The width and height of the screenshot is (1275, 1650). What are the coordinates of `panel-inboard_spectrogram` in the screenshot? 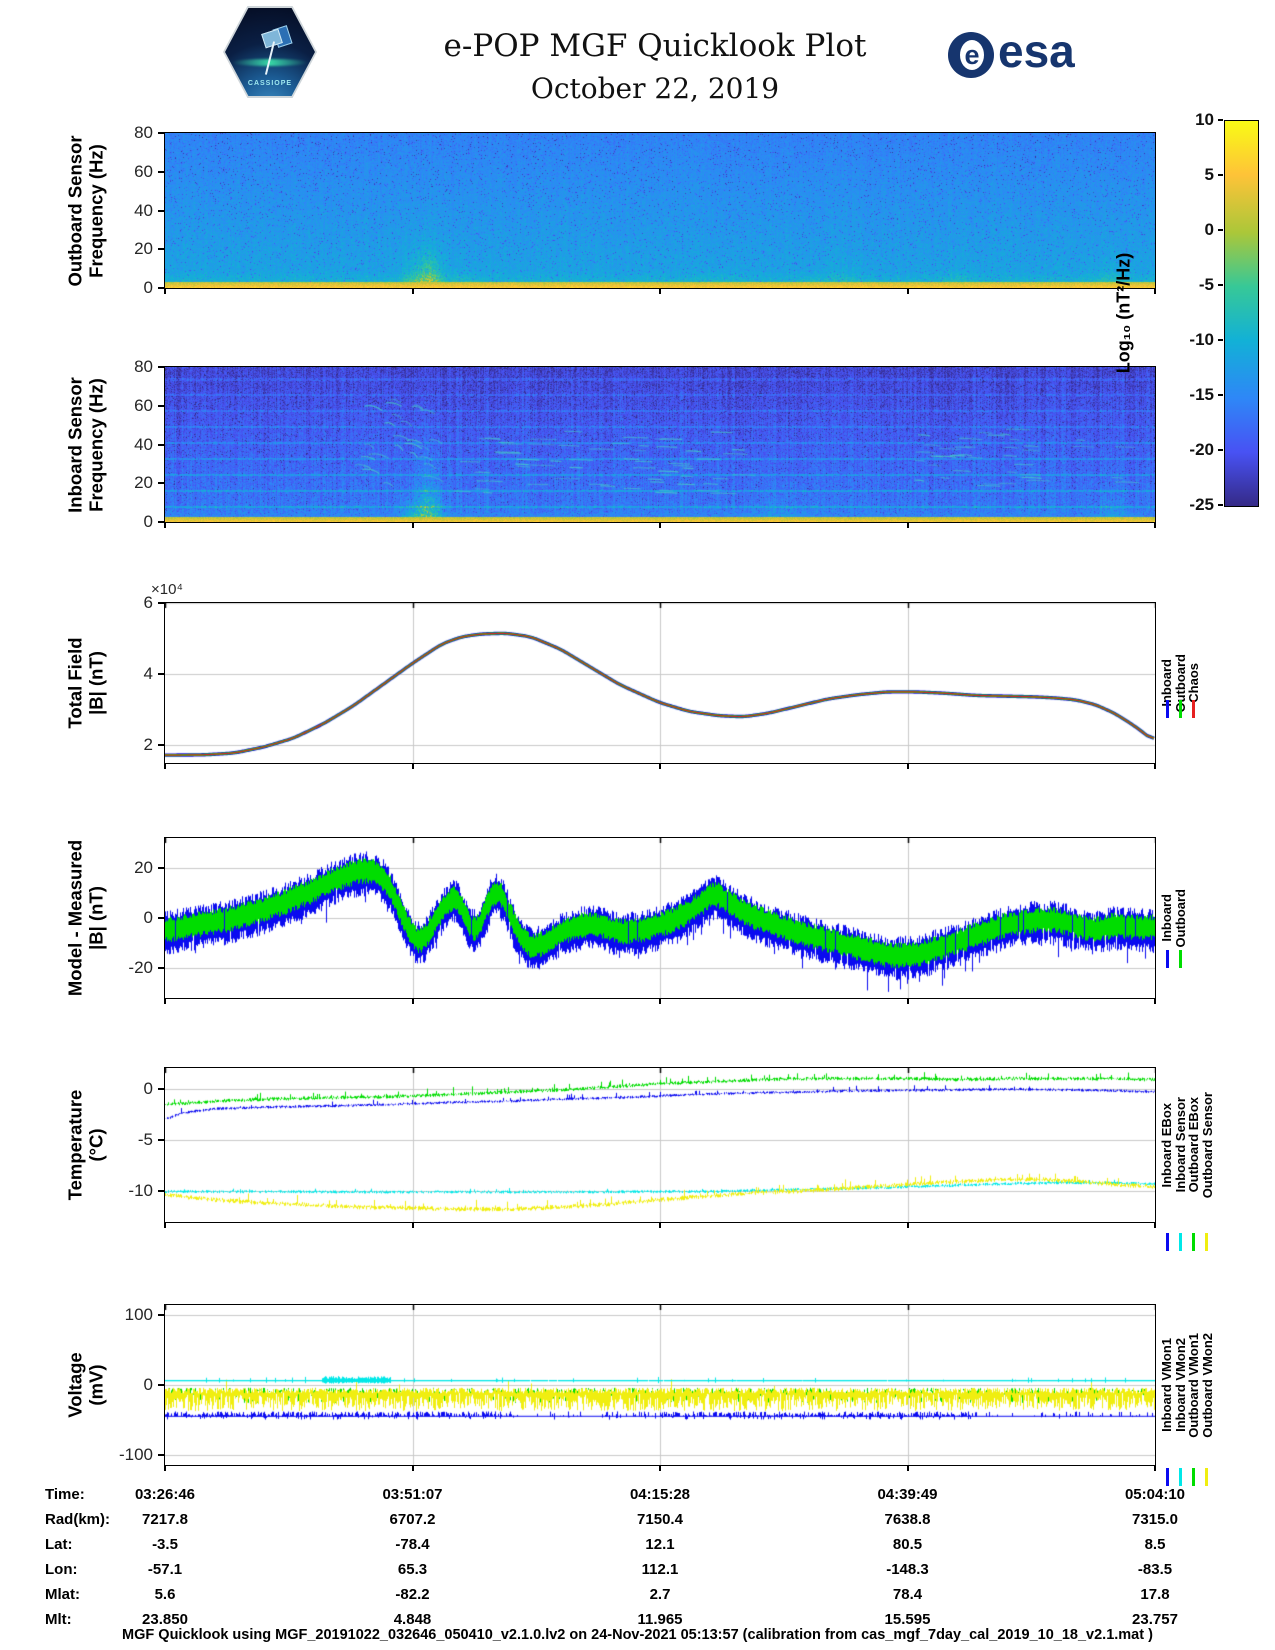 It's located at (660, 444).